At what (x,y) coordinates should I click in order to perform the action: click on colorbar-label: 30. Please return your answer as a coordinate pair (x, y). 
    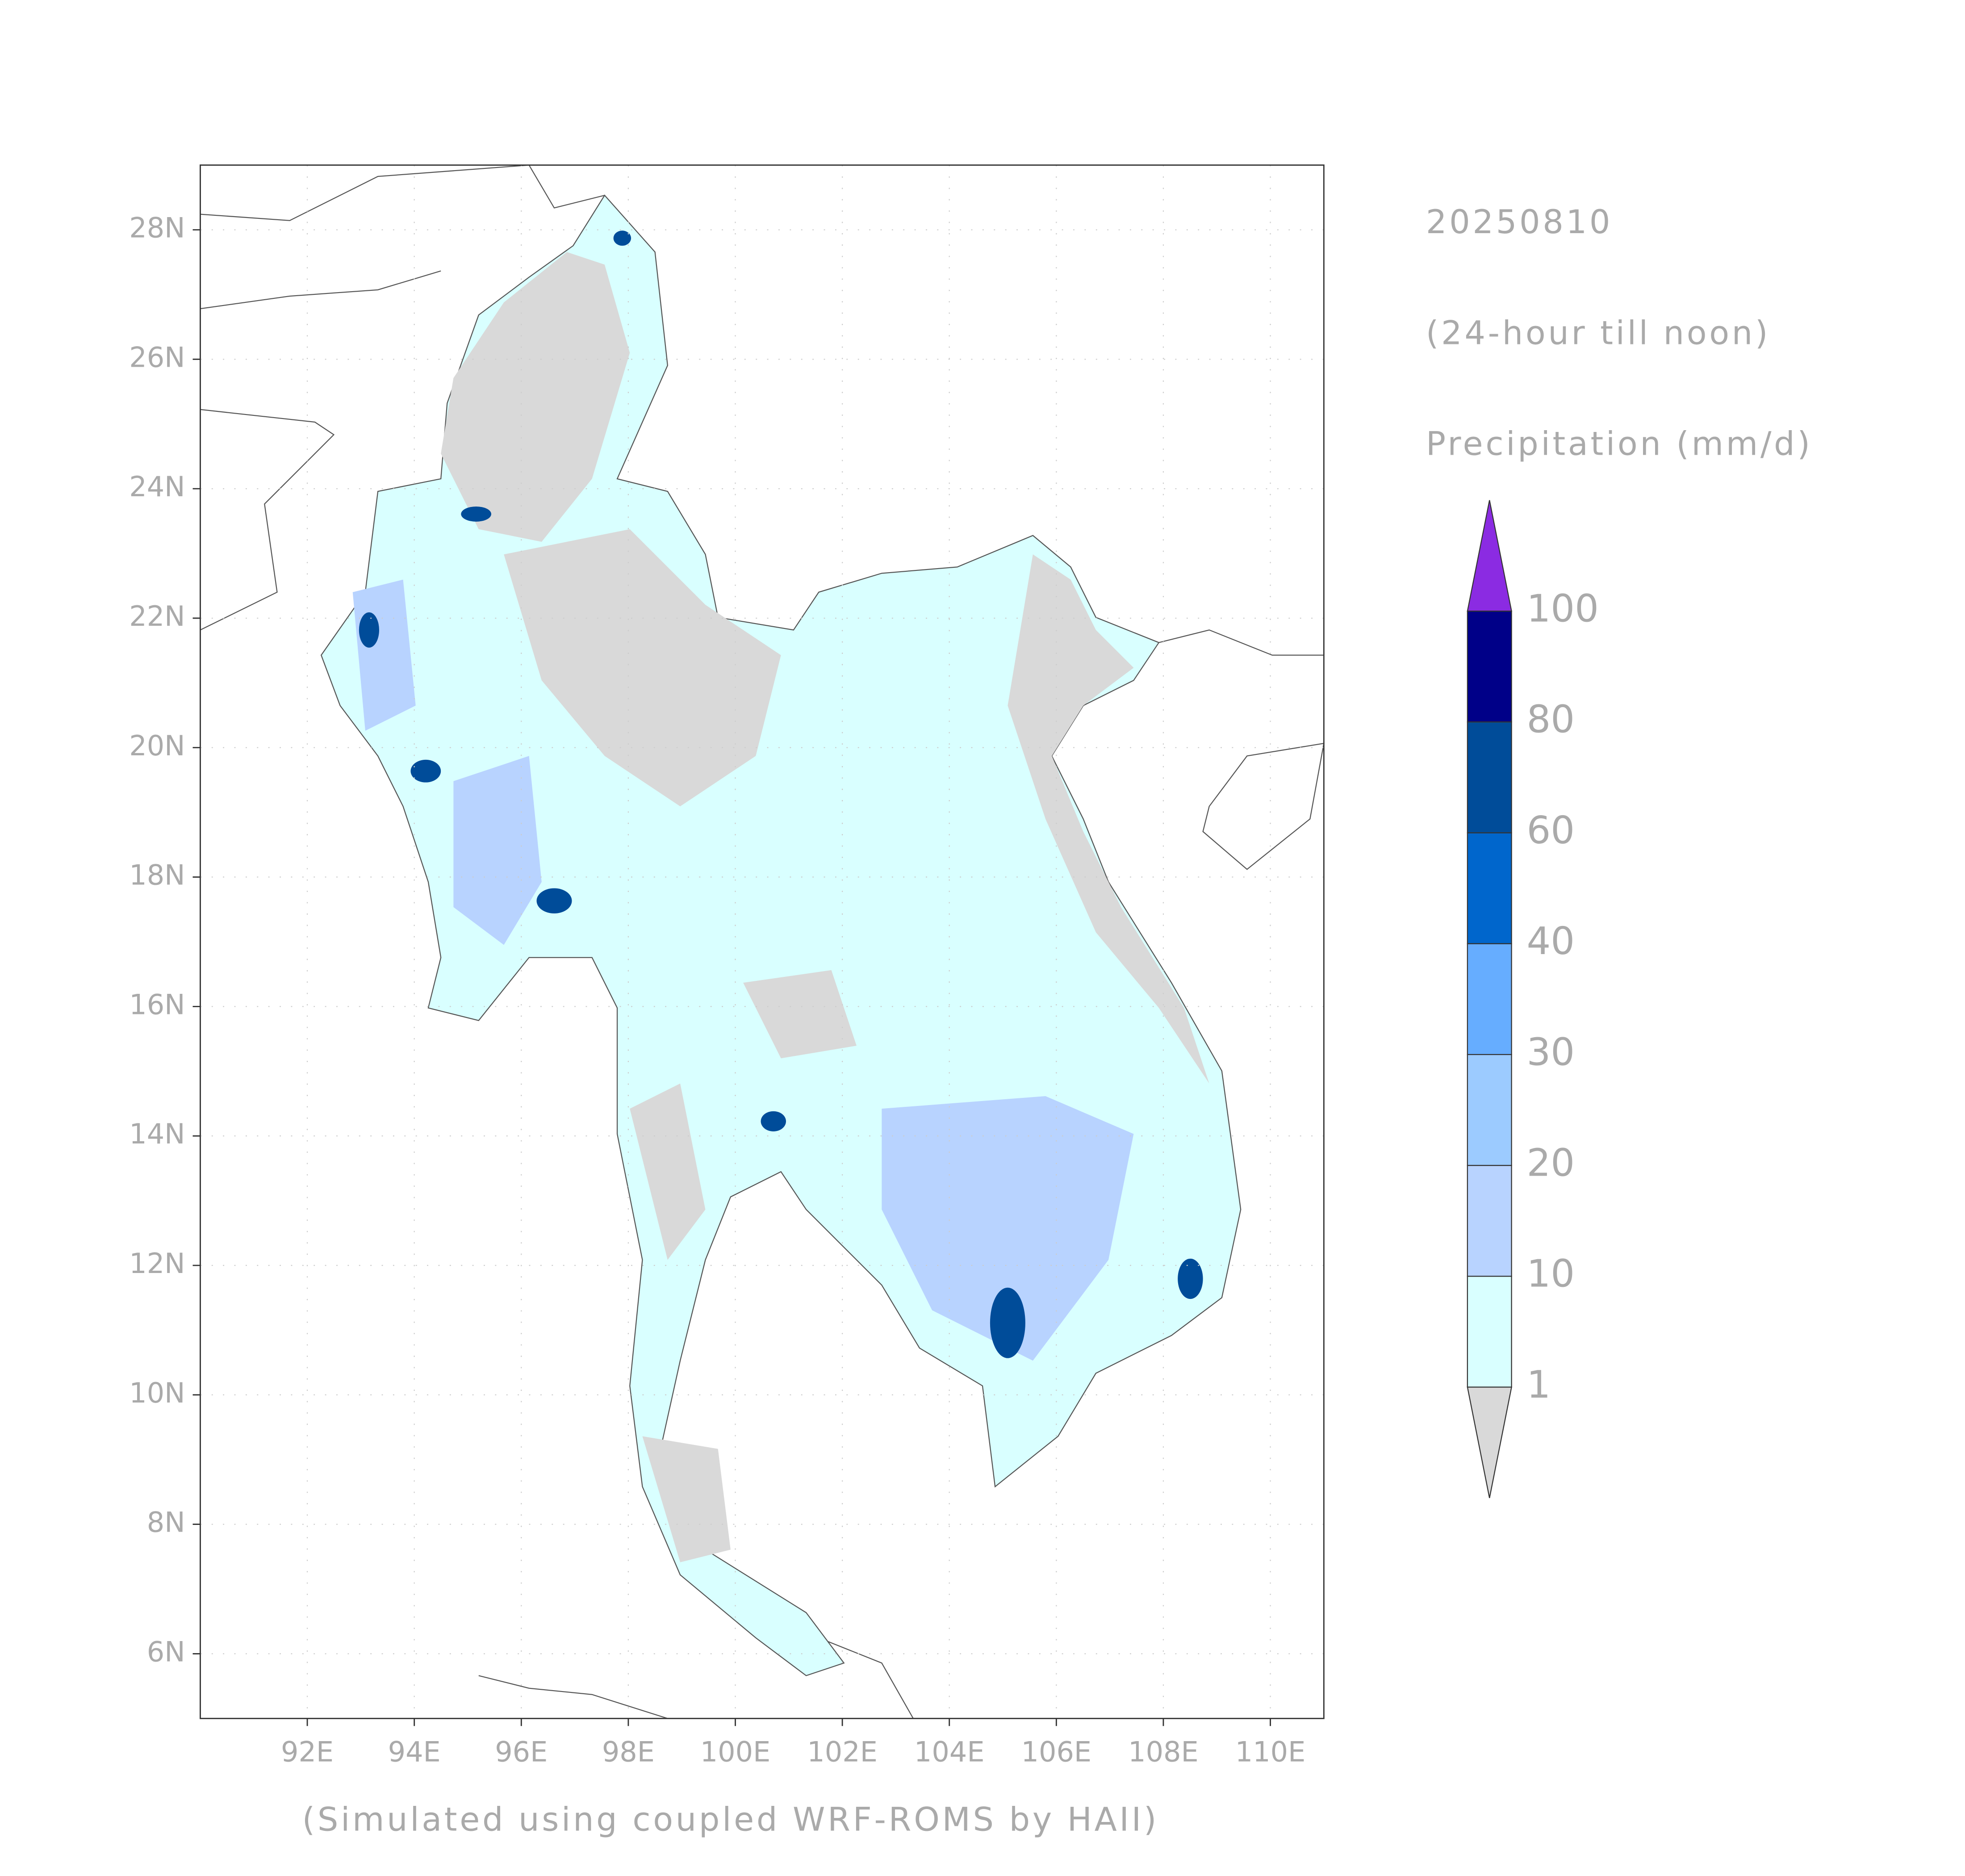
    Looking at the image, I should click on (1550, 1052).